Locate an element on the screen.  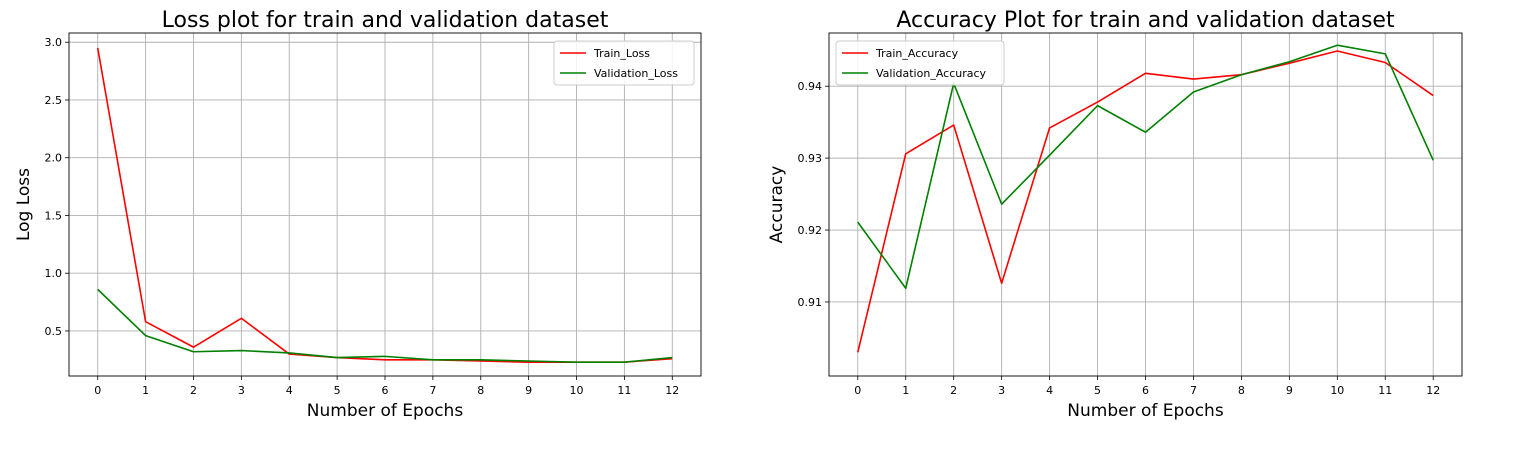
y-axis-label: Accuracy is located at coordinates (777, 205).